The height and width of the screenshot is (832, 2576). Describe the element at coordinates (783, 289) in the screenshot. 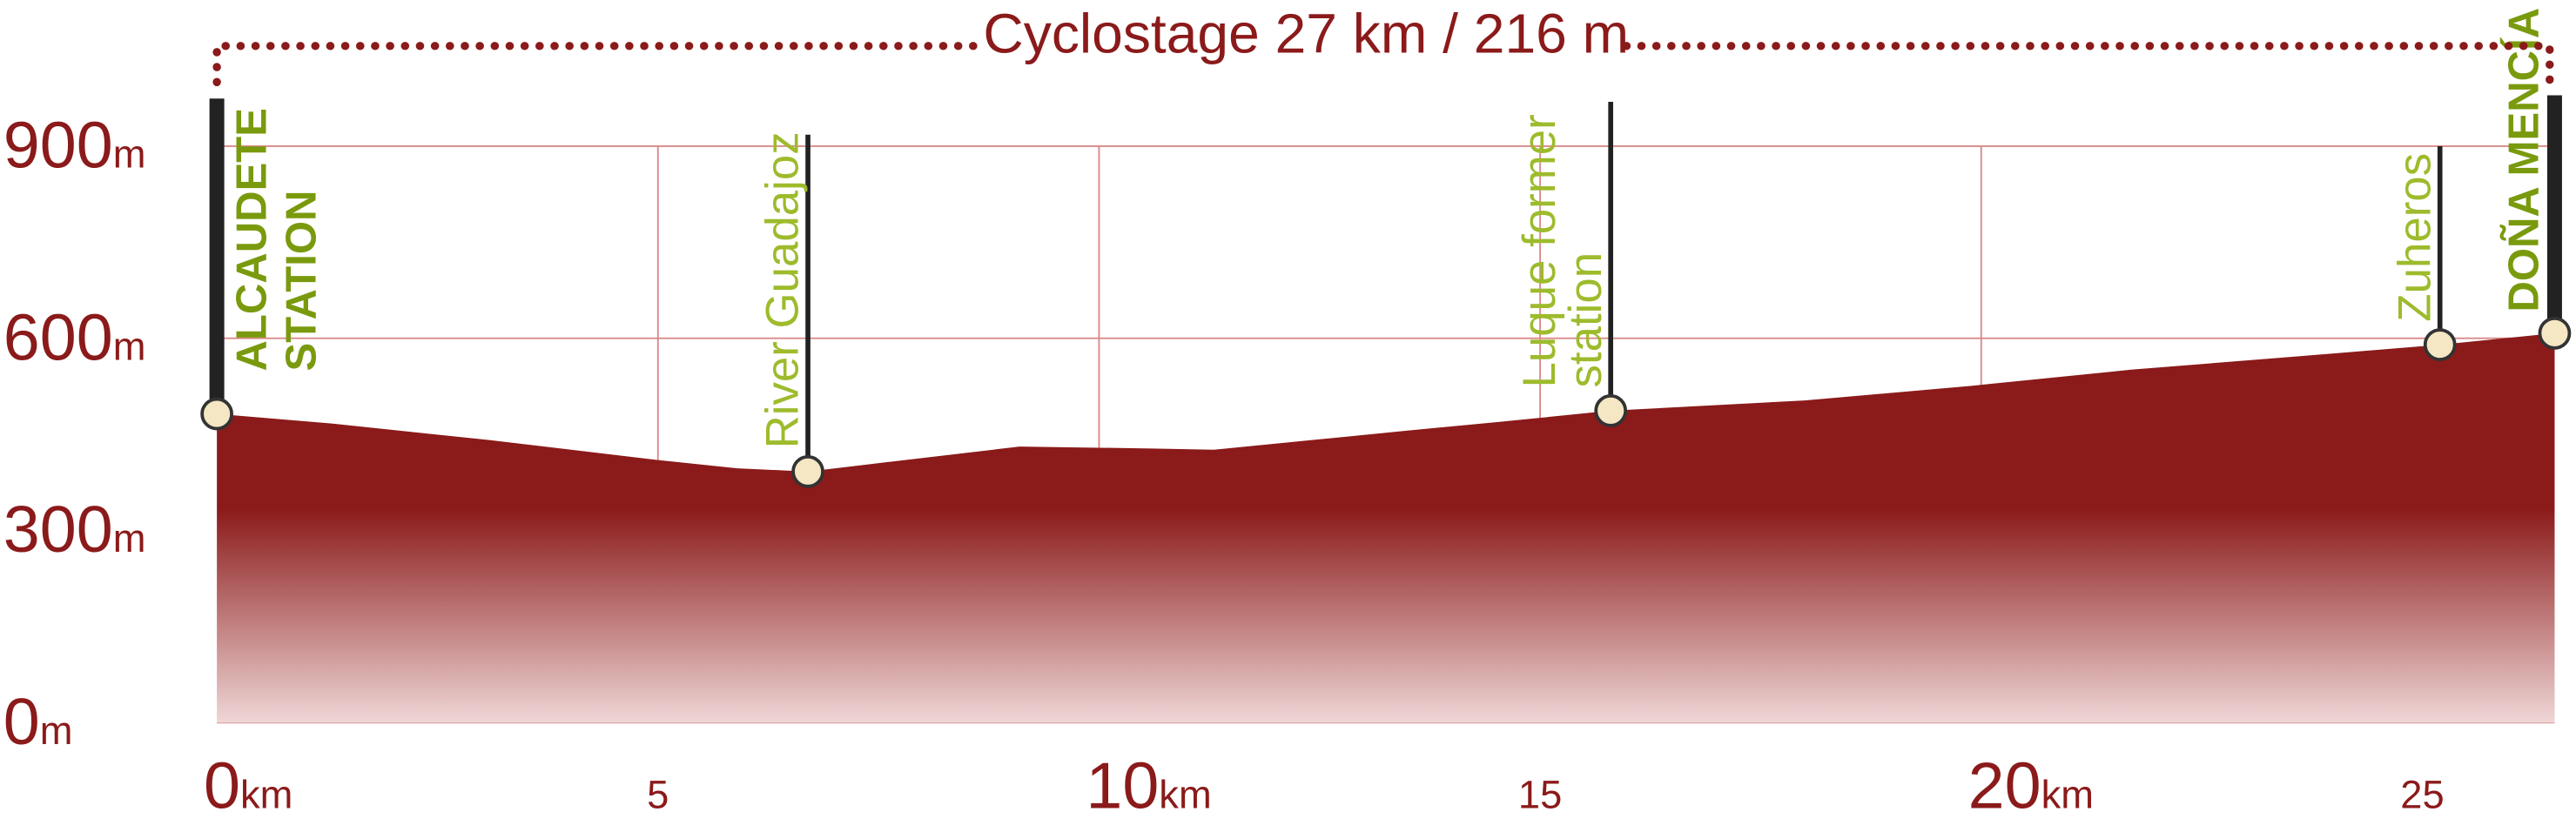

I see `waypoint-label: River Guadajoz` at that location.